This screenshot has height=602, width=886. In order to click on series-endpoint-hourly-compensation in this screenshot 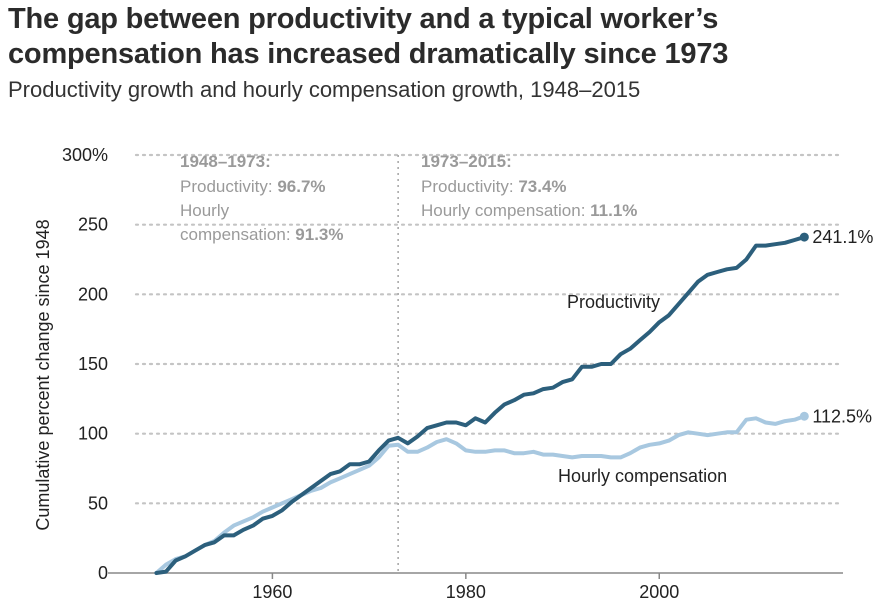, I will do `click(804, 416)`.